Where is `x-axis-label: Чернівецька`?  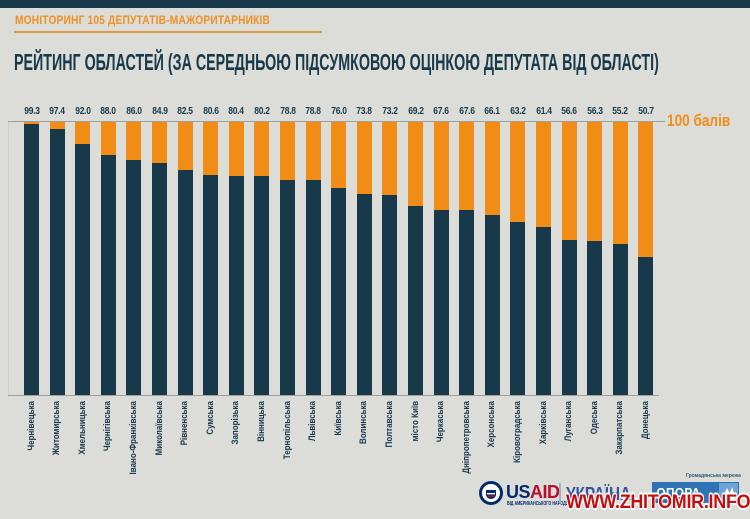
x-axis-label: Чернівецька is located at coordinates (31, 426).